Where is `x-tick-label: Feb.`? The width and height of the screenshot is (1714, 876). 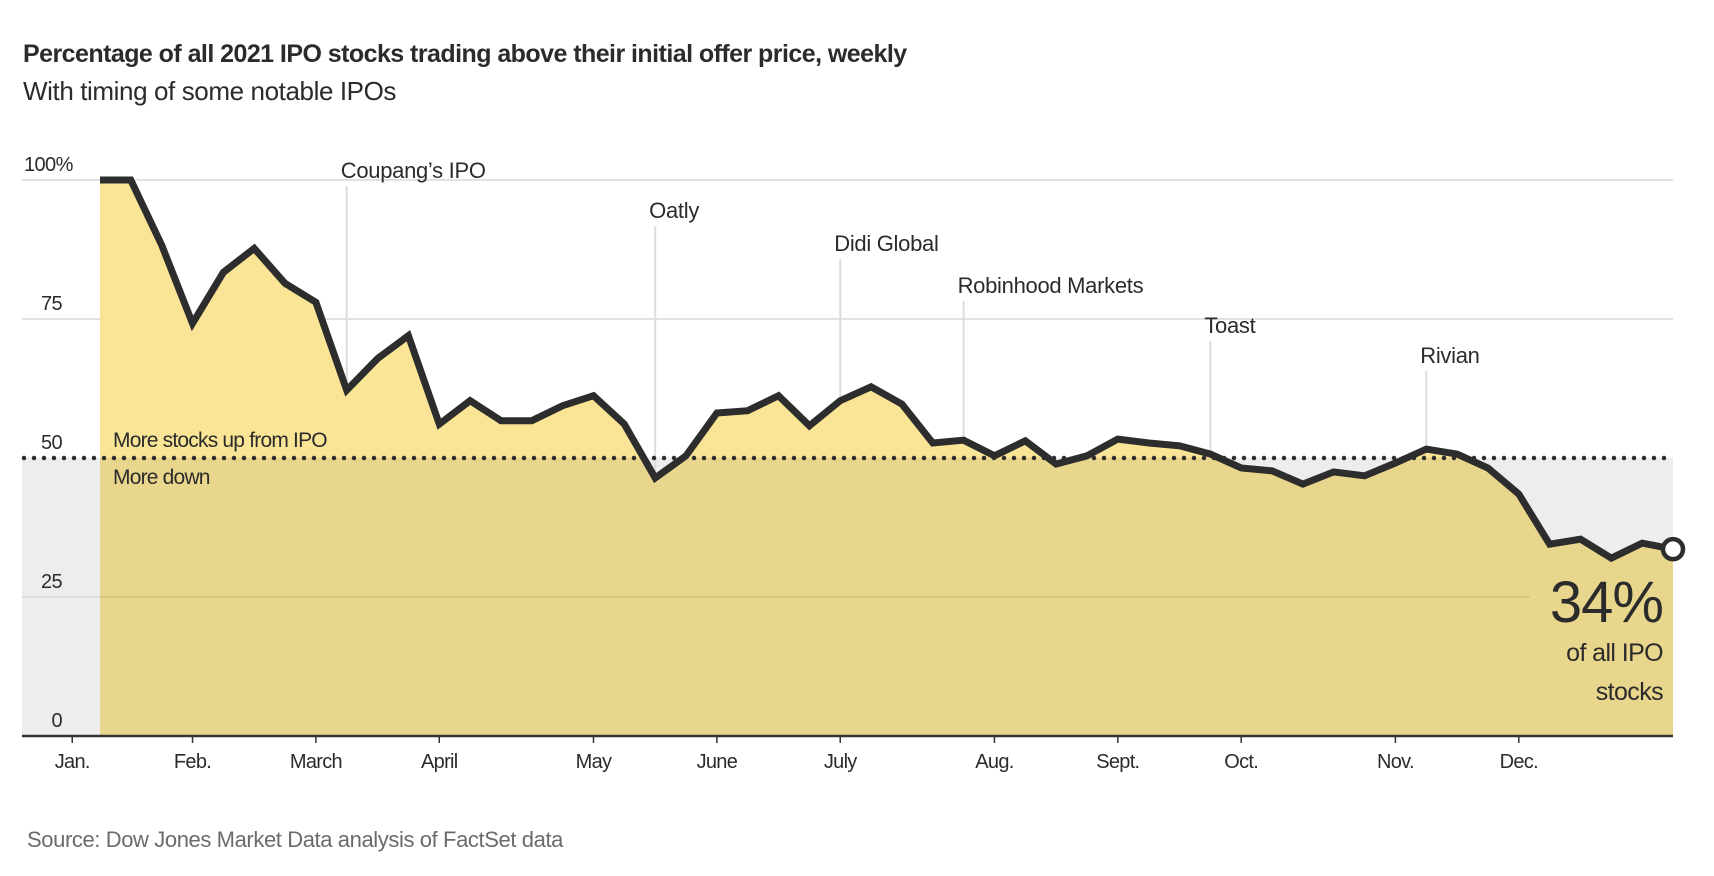 x-tick-label: Feb. is located at coordinates (192, 762).